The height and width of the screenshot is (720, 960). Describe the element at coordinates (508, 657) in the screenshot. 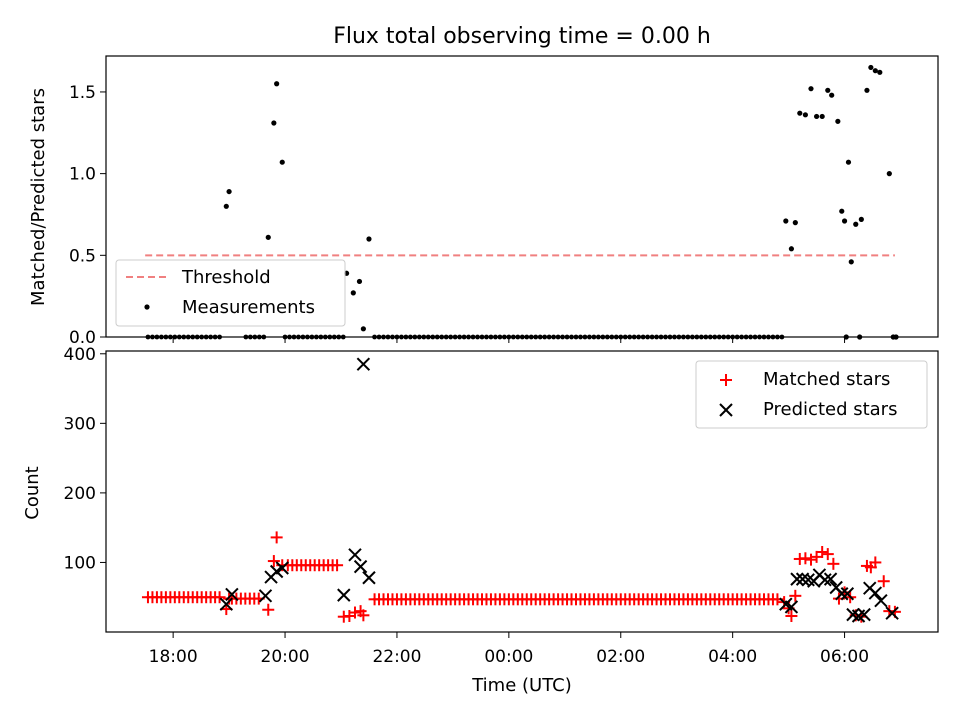

I see `x-tick-label: 00:00` at that location.